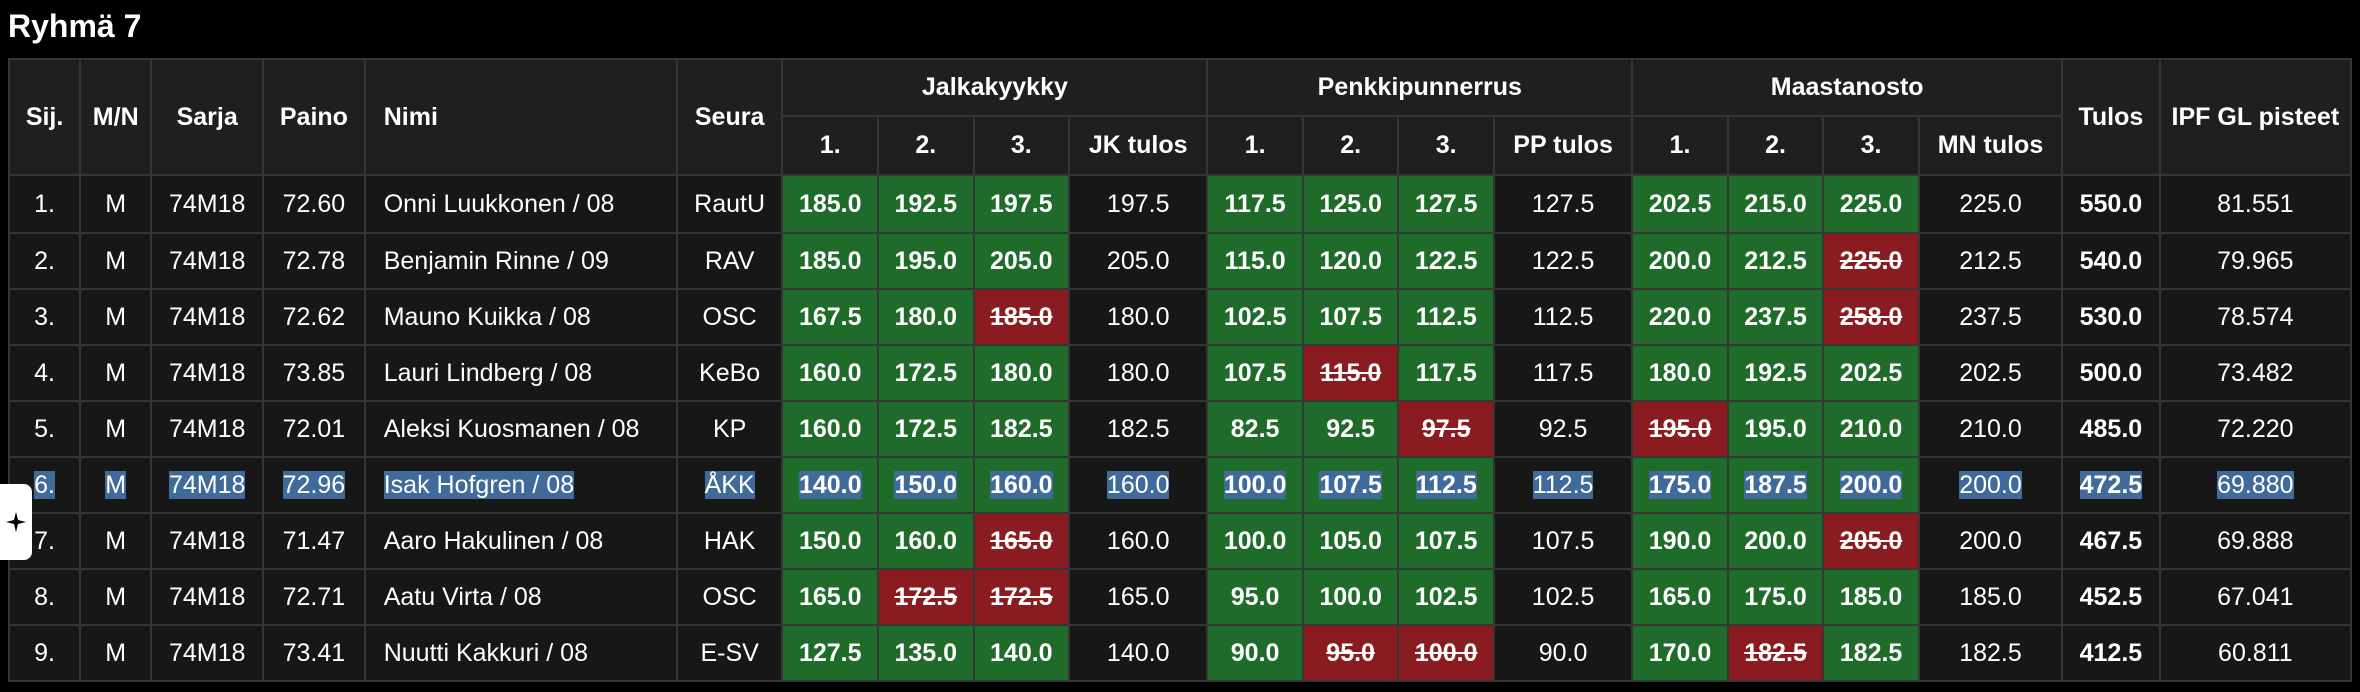 The image size is (2360, 692). I want to click on bench-result-cell-text: 127.5, so click(1563, 203).